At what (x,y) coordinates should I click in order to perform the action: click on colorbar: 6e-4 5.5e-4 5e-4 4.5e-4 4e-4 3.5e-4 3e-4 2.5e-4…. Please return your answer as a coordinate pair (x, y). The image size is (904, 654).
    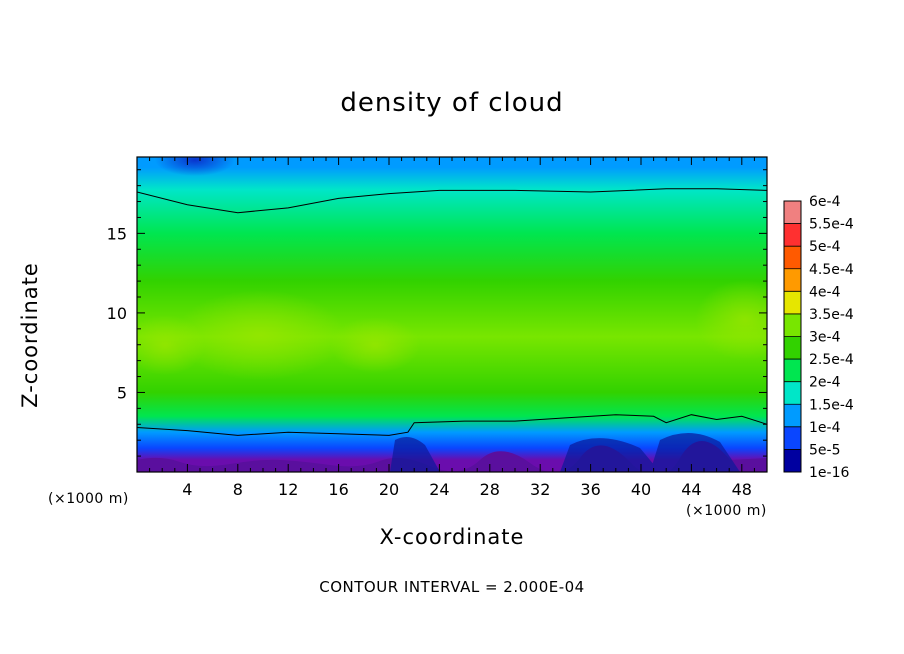
    Looking at the image, I should click on (818, 337).